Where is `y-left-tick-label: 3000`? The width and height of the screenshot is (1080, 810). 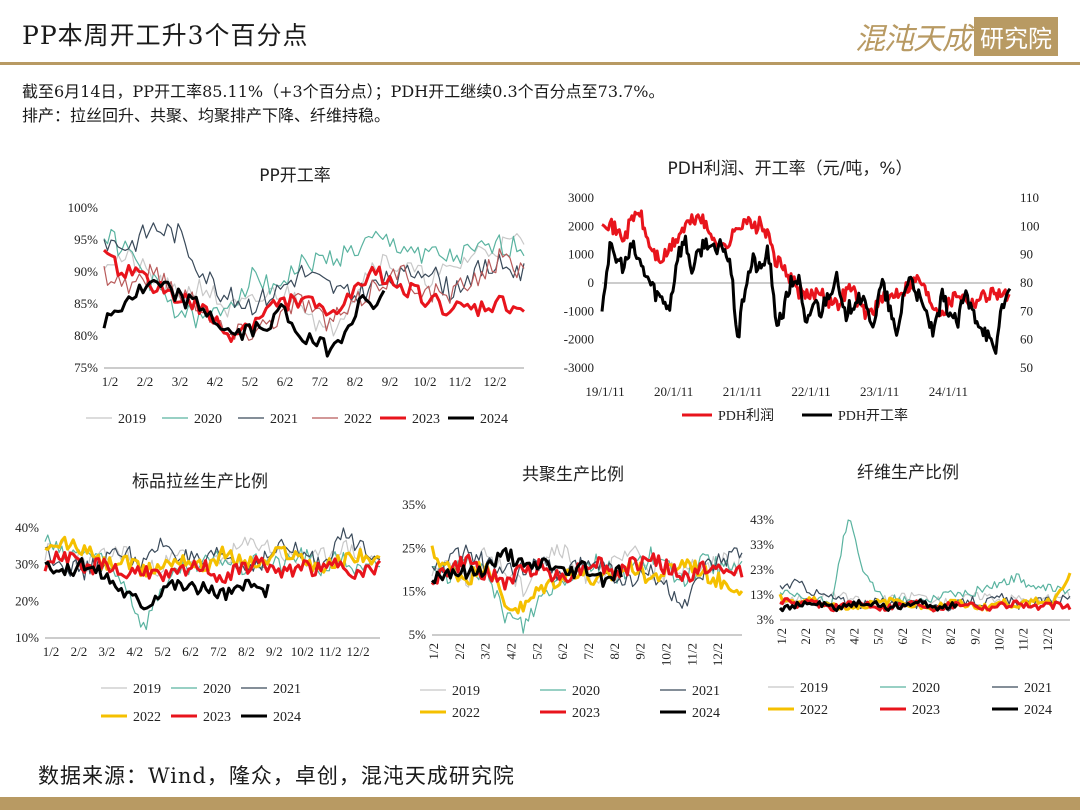
y-left-tick-label: 3000 is located at coordinates (581, 197).